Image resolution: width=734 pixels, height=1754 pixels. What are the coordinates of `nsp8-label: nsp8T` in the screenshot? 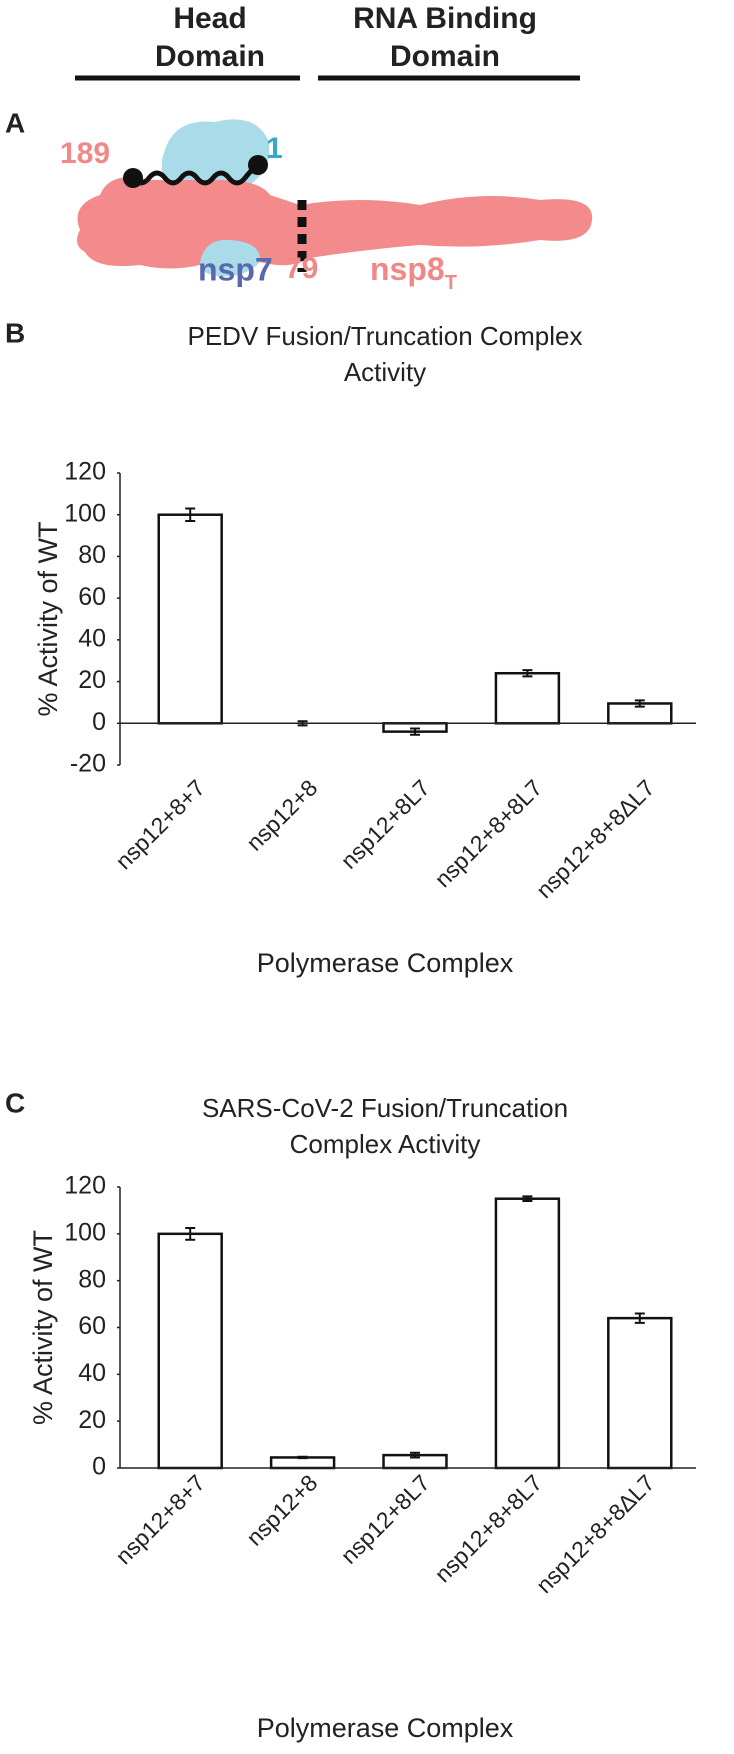 It's located at (413, 272).